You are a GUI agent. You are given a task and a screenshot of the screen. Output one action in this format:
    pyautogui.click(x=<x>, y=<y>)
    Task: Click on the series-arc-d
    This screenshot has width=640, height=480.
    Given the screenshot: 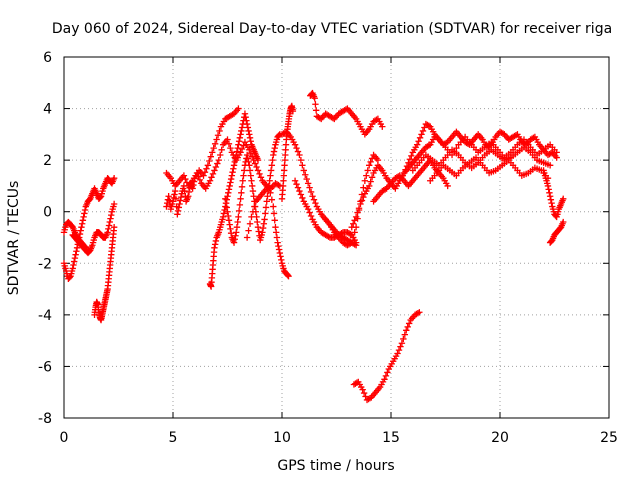 What is the action you would take?
    pyautogui.click(x=104, y=273)
    